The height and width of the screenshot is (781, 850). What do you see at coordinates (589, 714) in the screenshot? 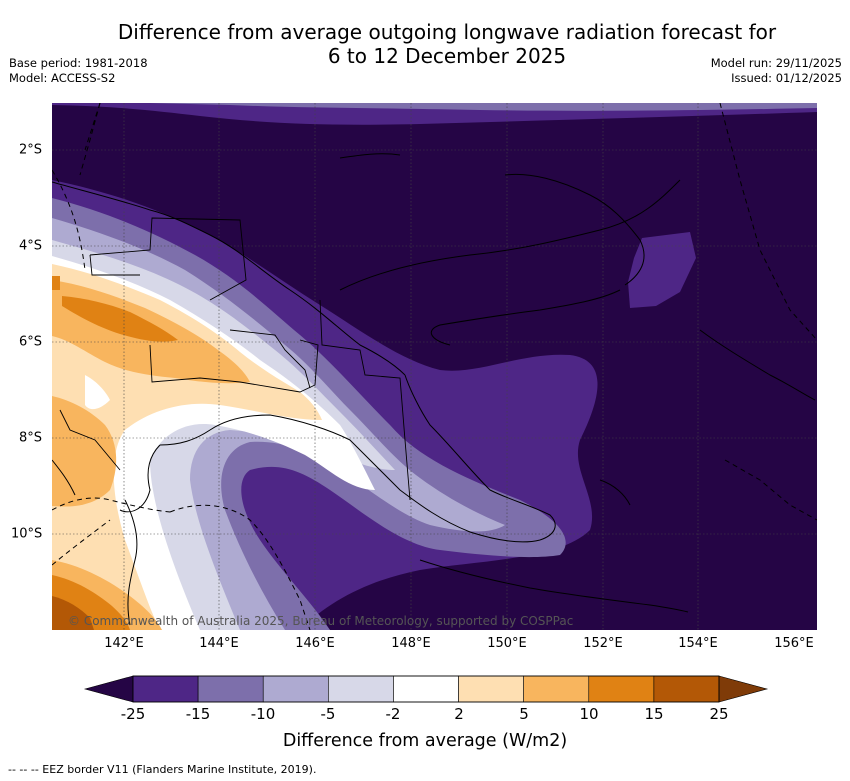
I see `cb-tick-7: 10` at bounding box center [589, 714].